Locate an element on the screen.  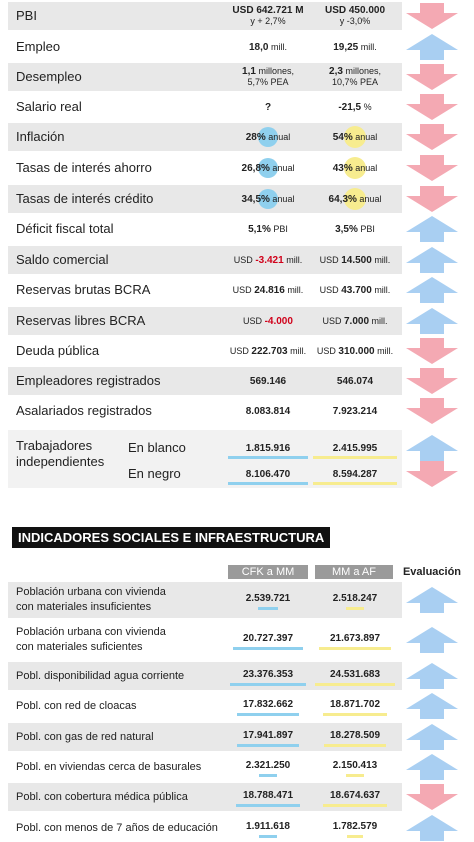
value-line: 26,8% anual is located at coordinates (268, 168).